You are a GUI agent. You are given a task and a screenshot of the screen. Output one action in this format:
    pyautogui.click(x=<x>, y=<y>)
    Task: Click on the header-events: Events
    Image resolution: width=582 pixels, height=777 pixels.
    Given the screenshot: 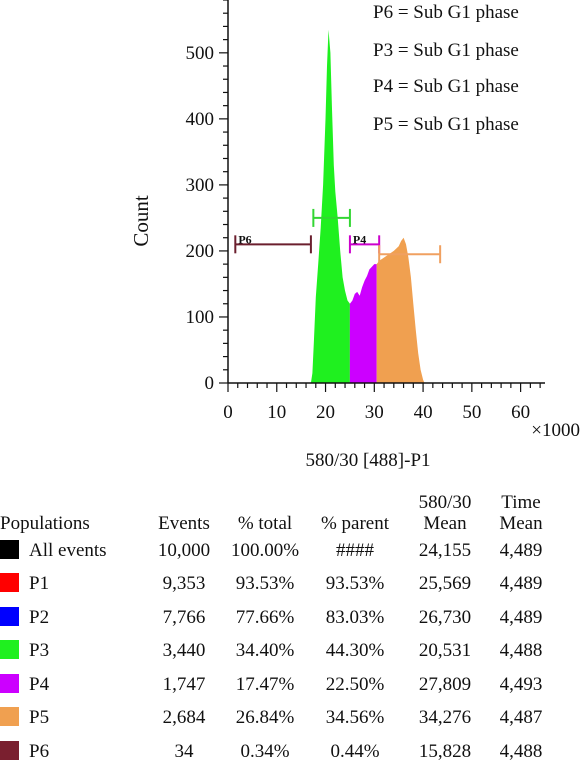 What is the action you would take?
    pyautogui.click(x=184, y=523)
    